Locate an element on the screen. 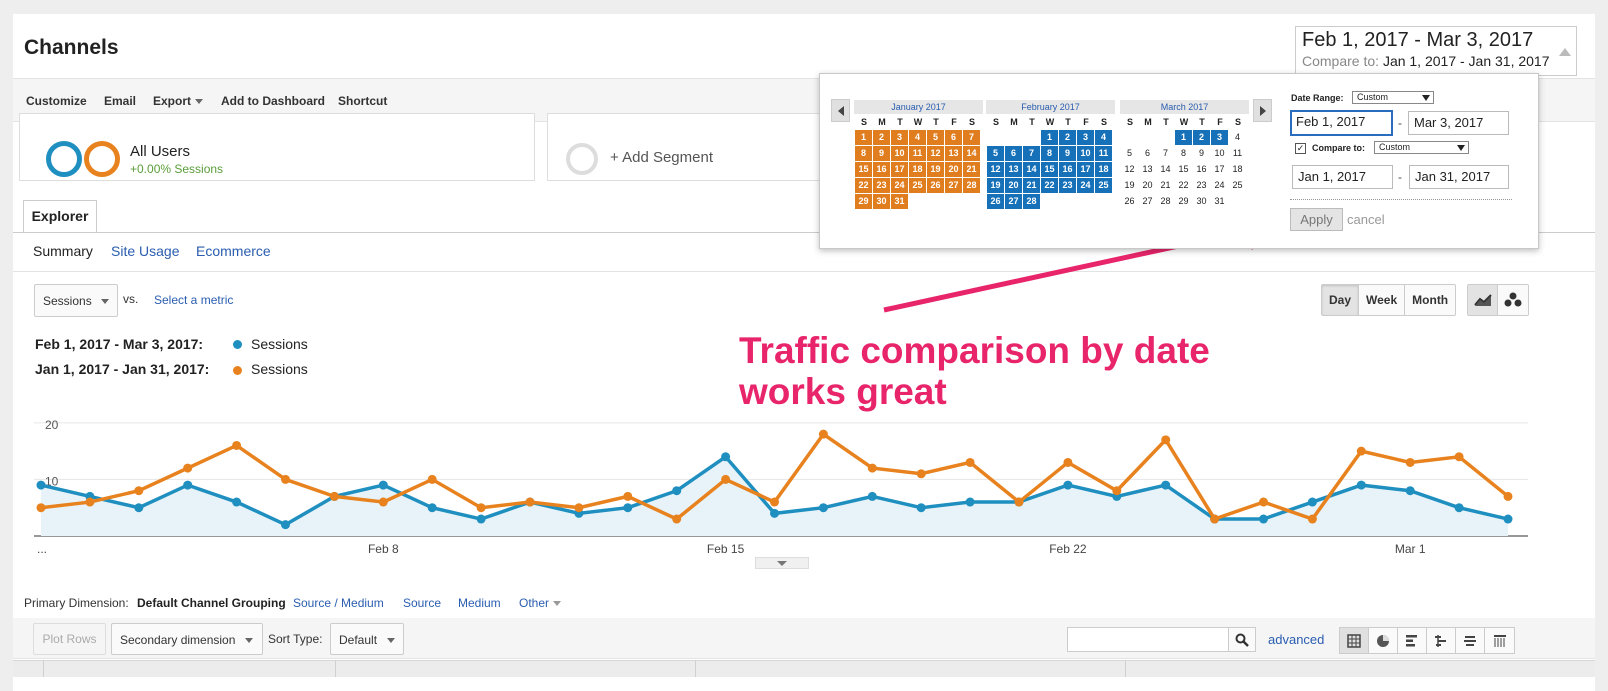  dimension-source: Source is located at coordinates (422, 603).